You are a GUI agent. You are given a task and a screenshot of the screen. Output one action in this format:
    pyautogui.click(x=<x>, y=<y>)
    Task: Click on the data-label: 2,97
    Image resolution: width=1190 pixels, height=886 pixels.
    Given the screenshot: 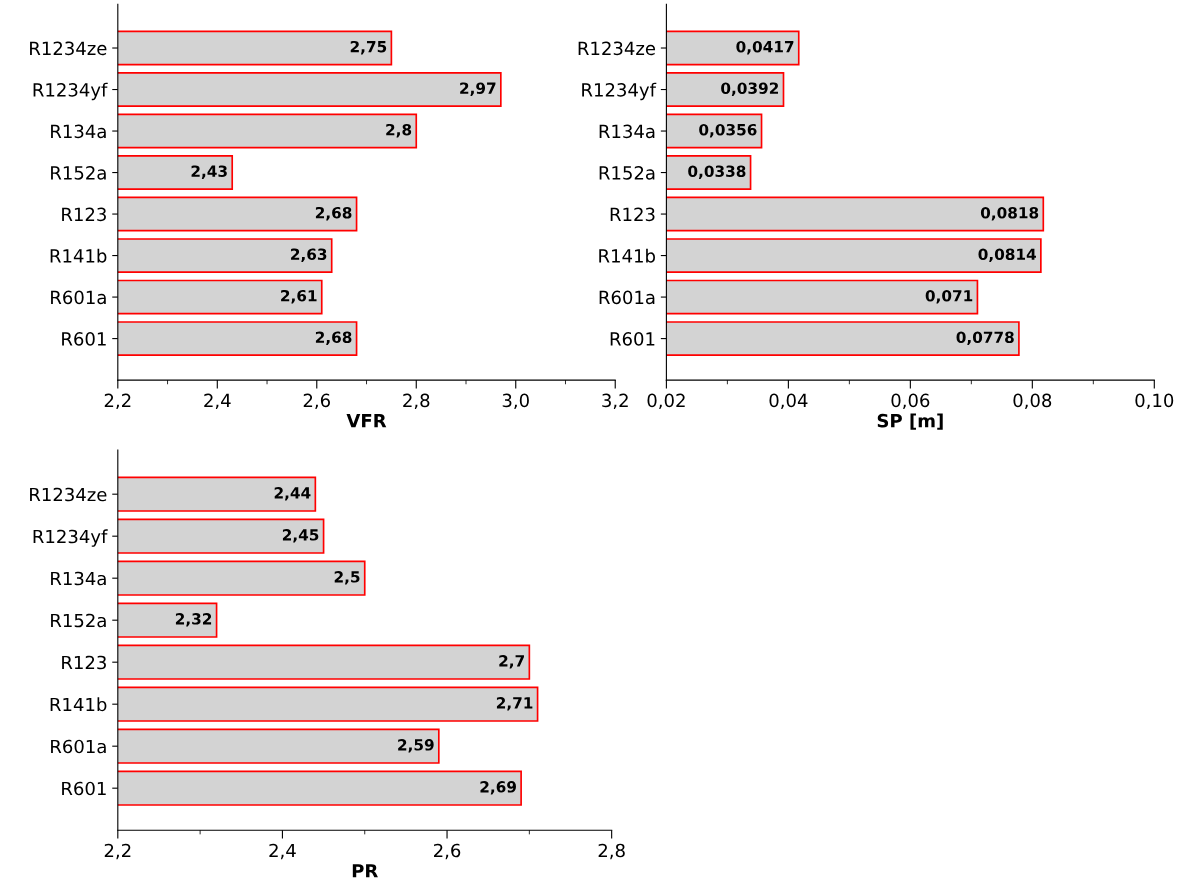 What is the action you would take?
    pyautogui.click(x=478, y=89)
    